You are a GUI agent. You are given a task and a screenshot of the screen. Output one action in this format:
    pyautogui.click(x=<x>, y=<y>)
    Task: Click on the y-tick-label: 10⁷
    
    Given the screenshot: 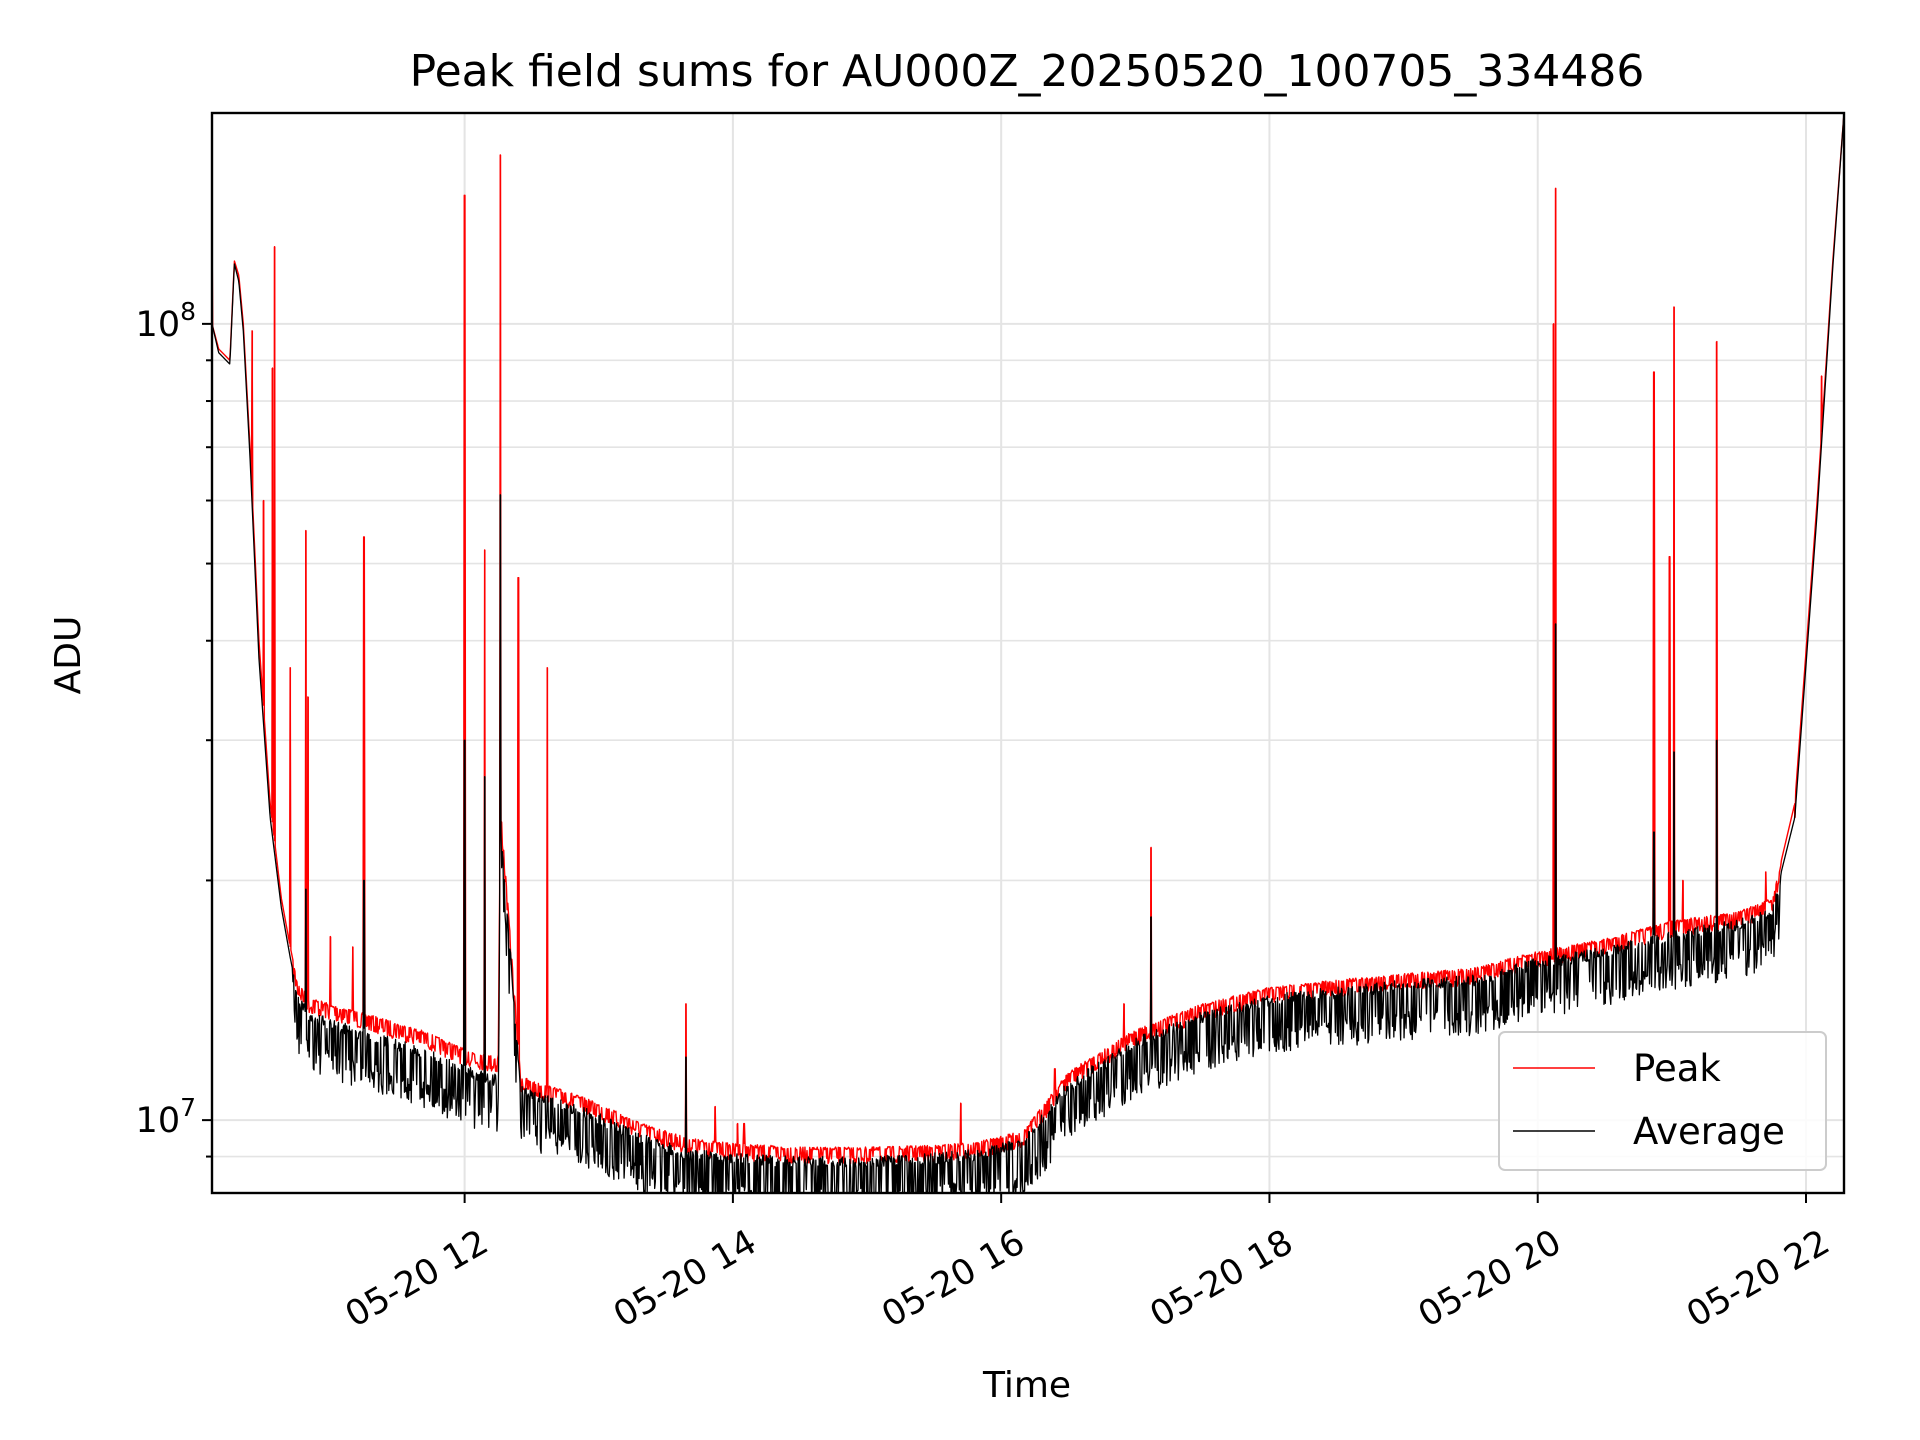 What is the action you would take?
    pyautogui.click(x=166, y=1117)
    